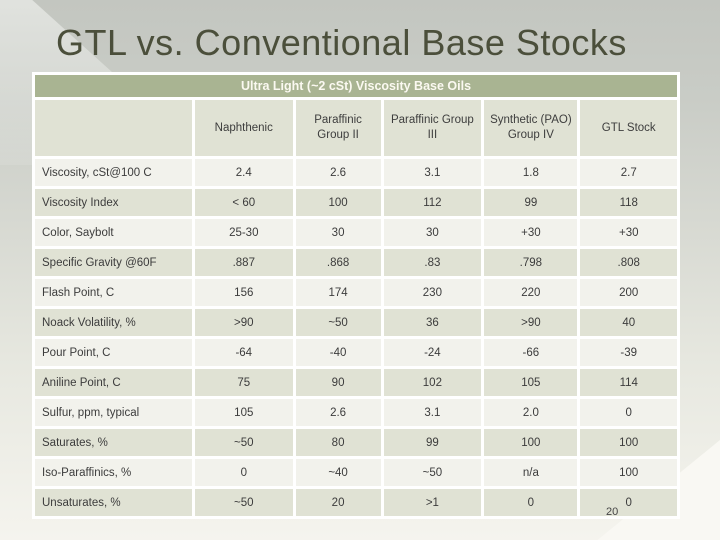 The image size is (720, 540). Describe the element at coordinates (531, 352) in the screenshot. I see `table-cell: -66` at that location.